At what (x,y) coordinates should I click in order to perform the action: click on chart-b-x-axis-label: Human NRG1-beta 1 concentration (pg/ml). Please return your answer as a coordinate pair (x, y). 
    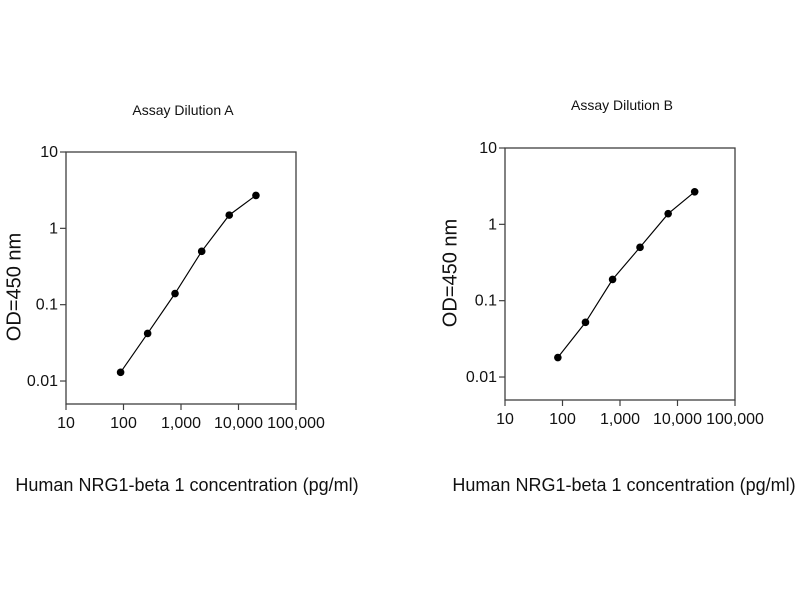
    Looking at the image, I should click on (624, 485).